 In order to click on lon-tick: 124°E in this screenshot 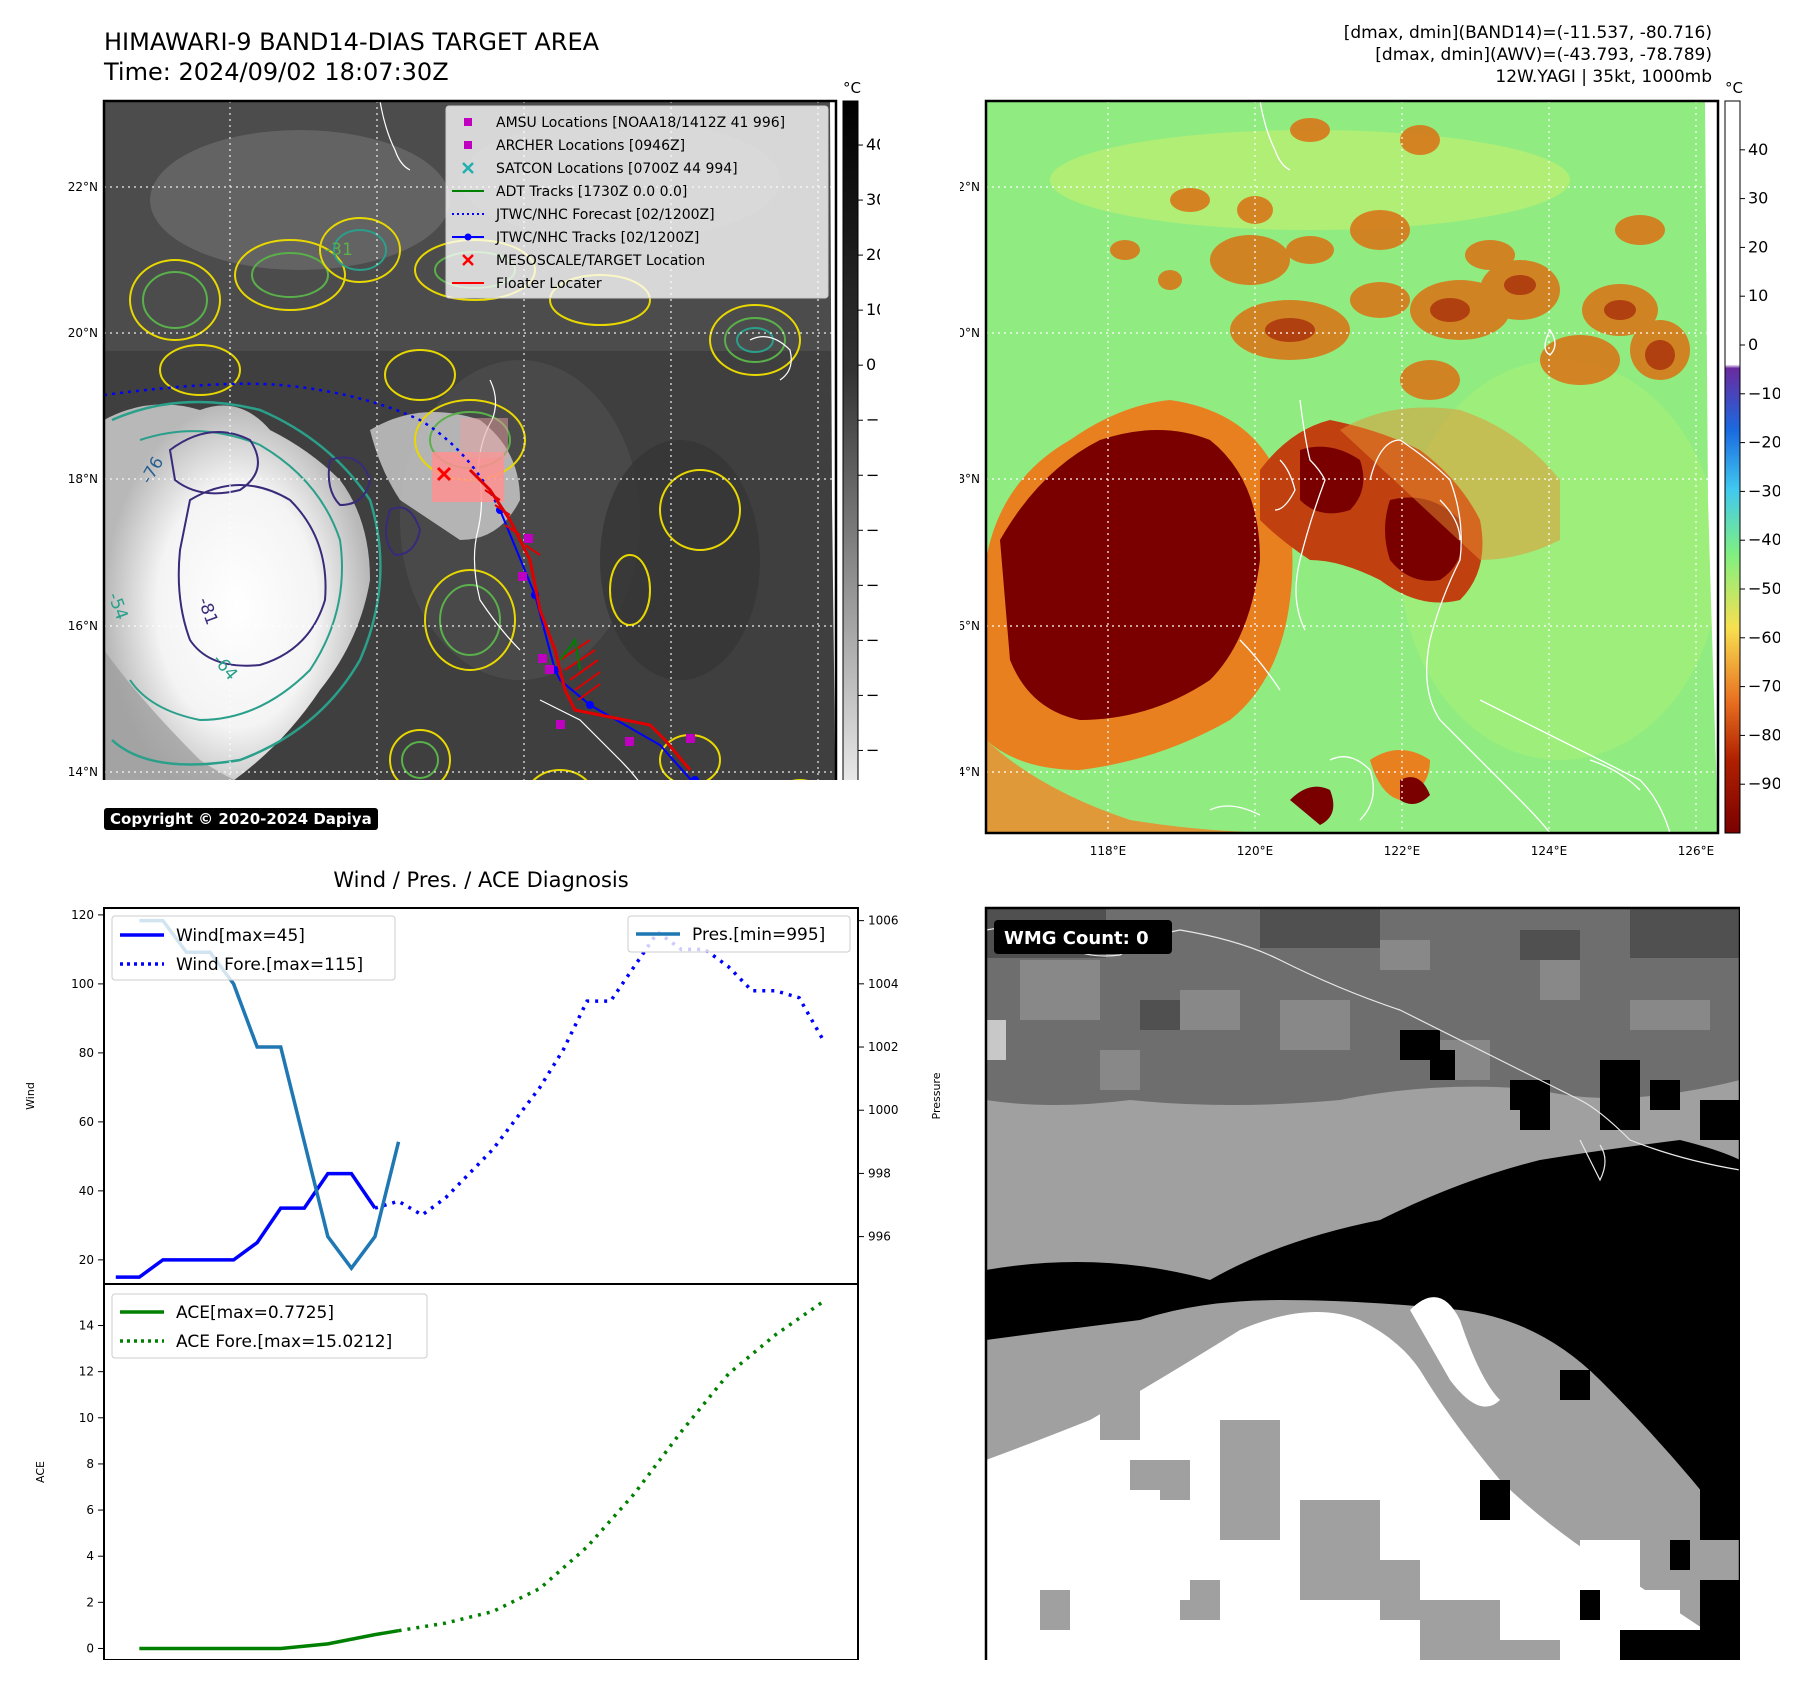, I will do `click(1549, 851)`.